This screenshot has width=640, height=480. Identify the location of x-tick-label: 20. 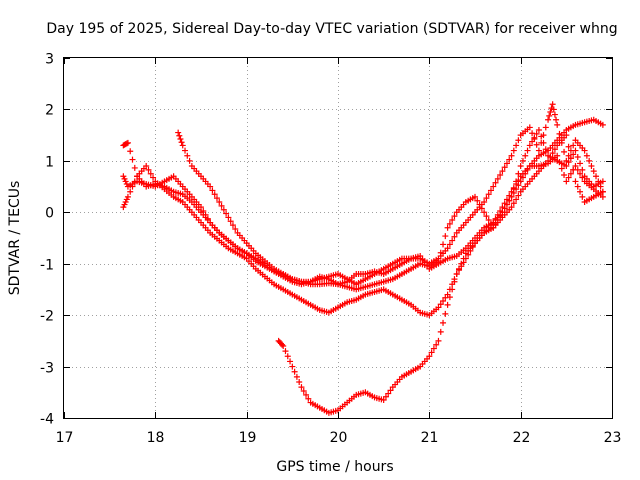
(339, 438).